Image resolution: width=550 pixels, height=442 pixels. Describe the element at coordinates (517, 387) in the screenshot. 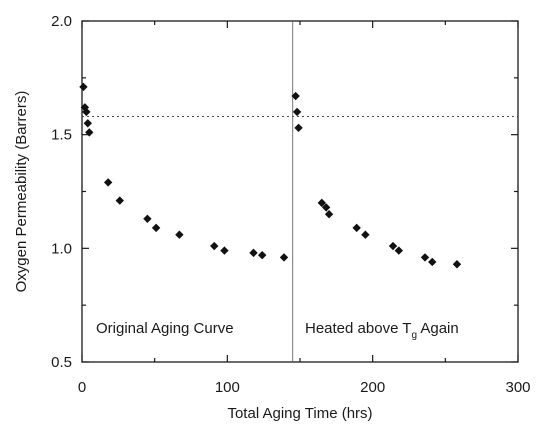

I see `x-tick-label: 300` at that location.